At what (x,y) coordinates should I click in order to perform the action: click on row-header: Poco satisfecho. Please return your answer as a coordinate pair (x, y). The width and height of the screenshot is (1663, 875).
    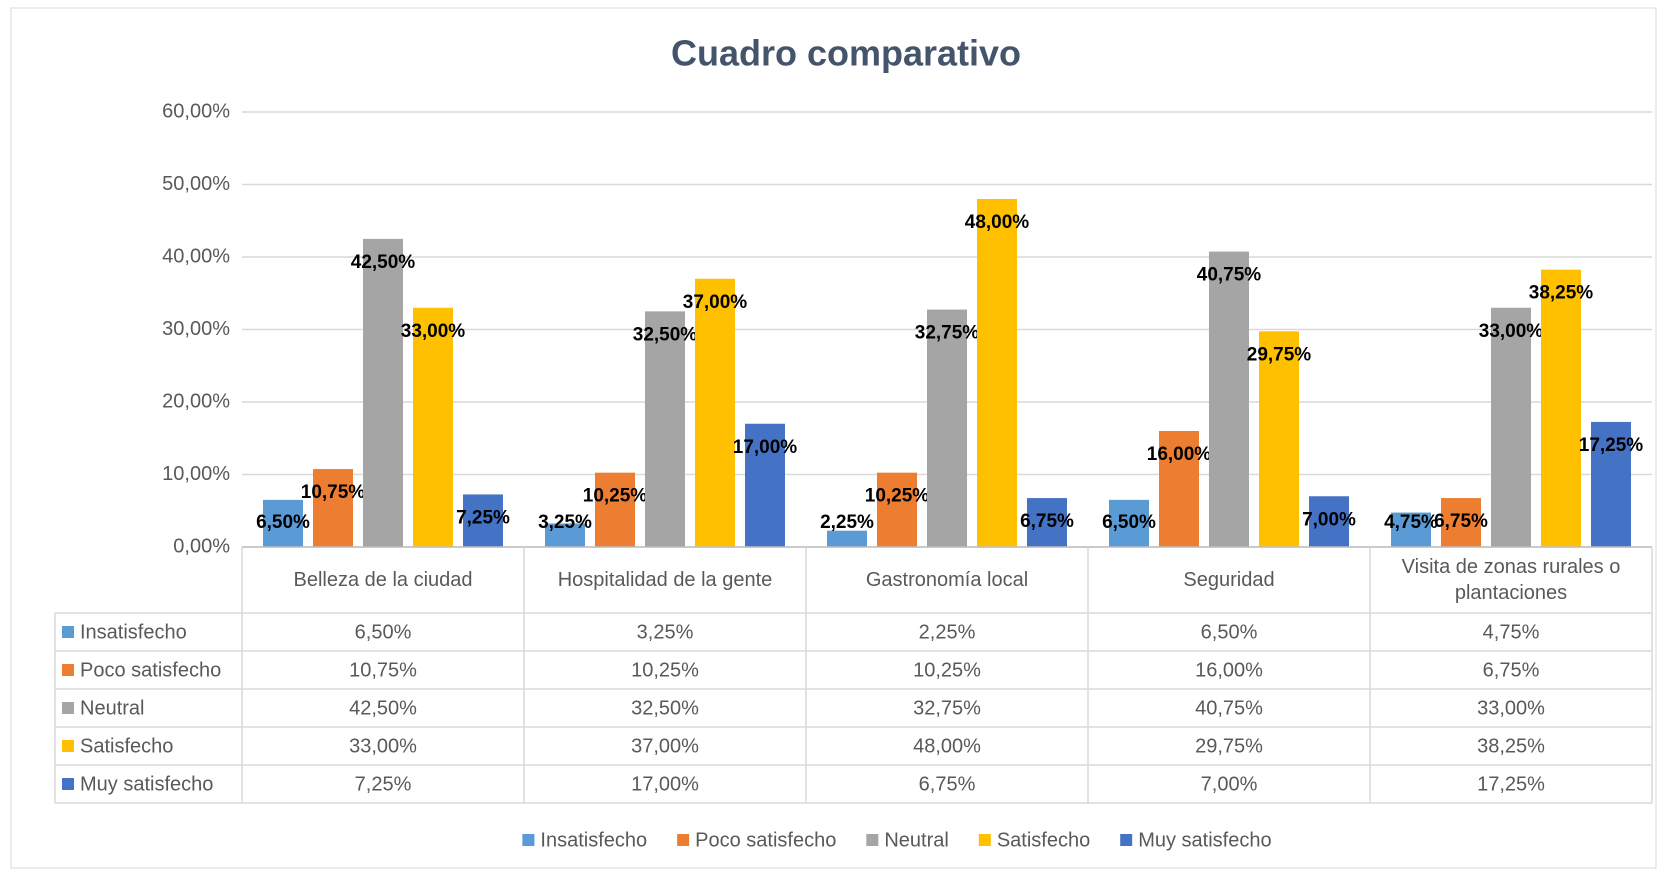
    Looking at the image, I should click on (150, 670).